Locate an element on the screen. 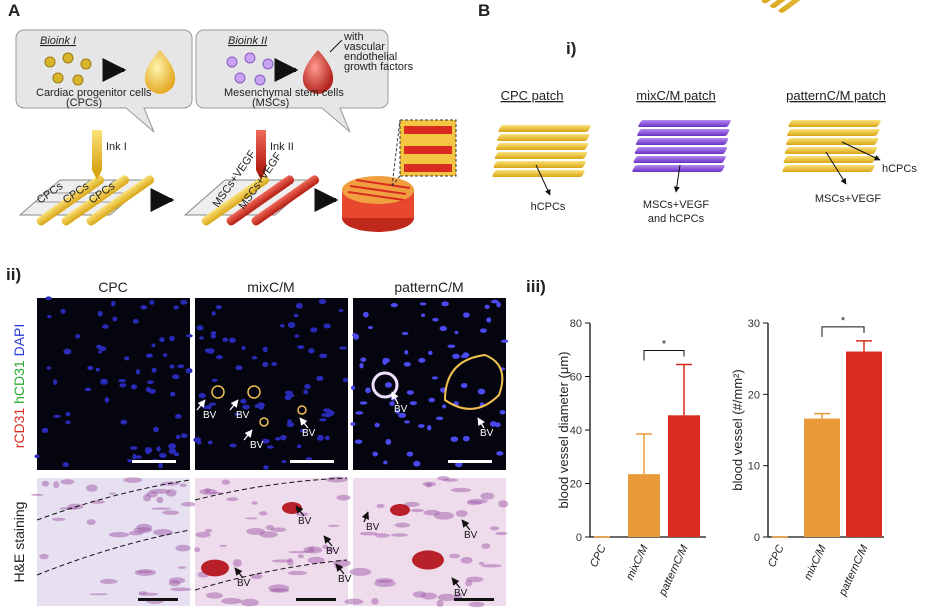  panel-label: A is located at coordinates (14, 10).